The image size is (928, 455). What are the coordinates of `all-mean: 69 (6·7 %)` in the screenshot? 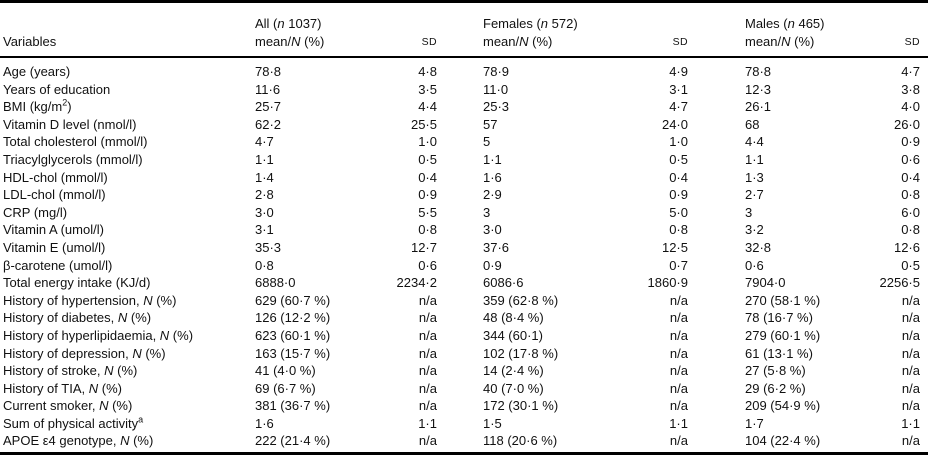 It's located at (285, 388).